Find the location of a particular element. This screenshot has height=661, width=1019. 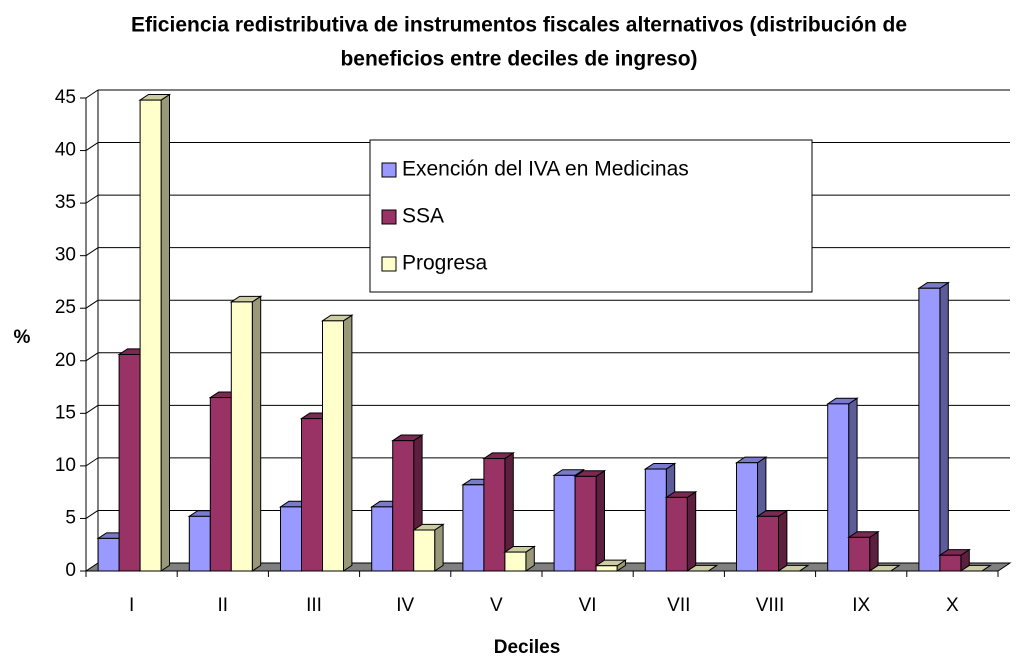

x-tick-label: III is located at coordinates (314, 605).